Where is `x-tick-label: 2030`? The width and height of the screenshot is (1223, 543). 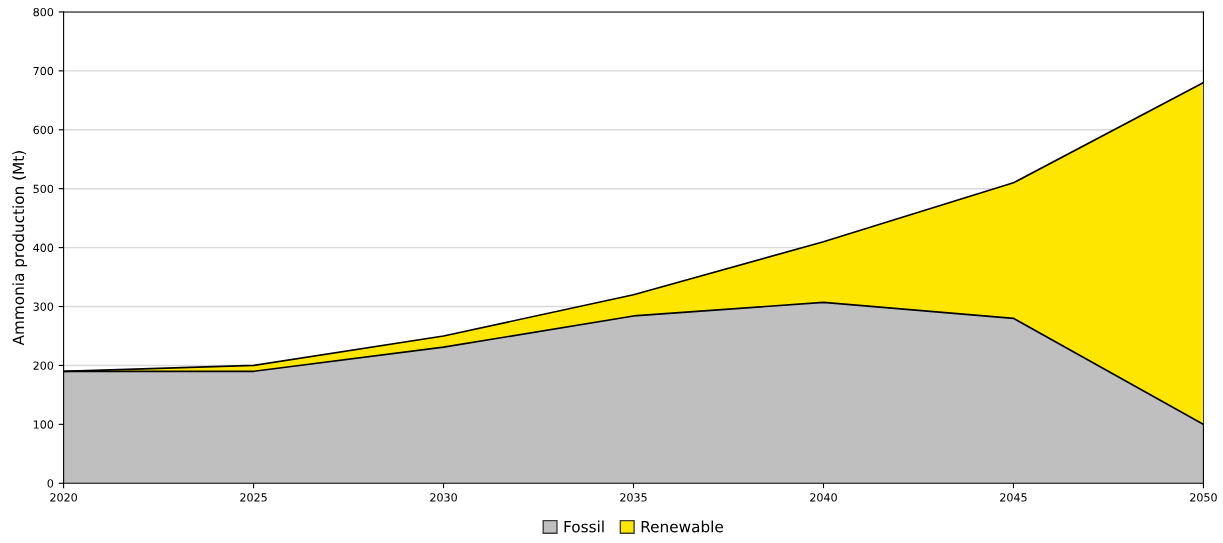
x-tick-label: 2030 is located at coordinates (443, 497).